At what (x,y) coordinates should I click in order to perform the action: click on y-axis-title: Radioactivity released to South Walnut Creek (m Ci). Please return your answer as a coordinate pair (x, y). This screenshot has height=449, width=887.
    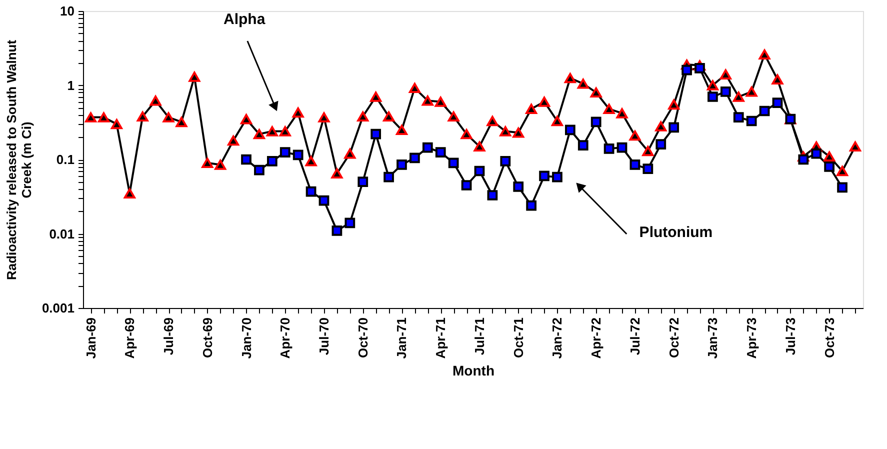
    Looking at the image, I should click on (19, 159).